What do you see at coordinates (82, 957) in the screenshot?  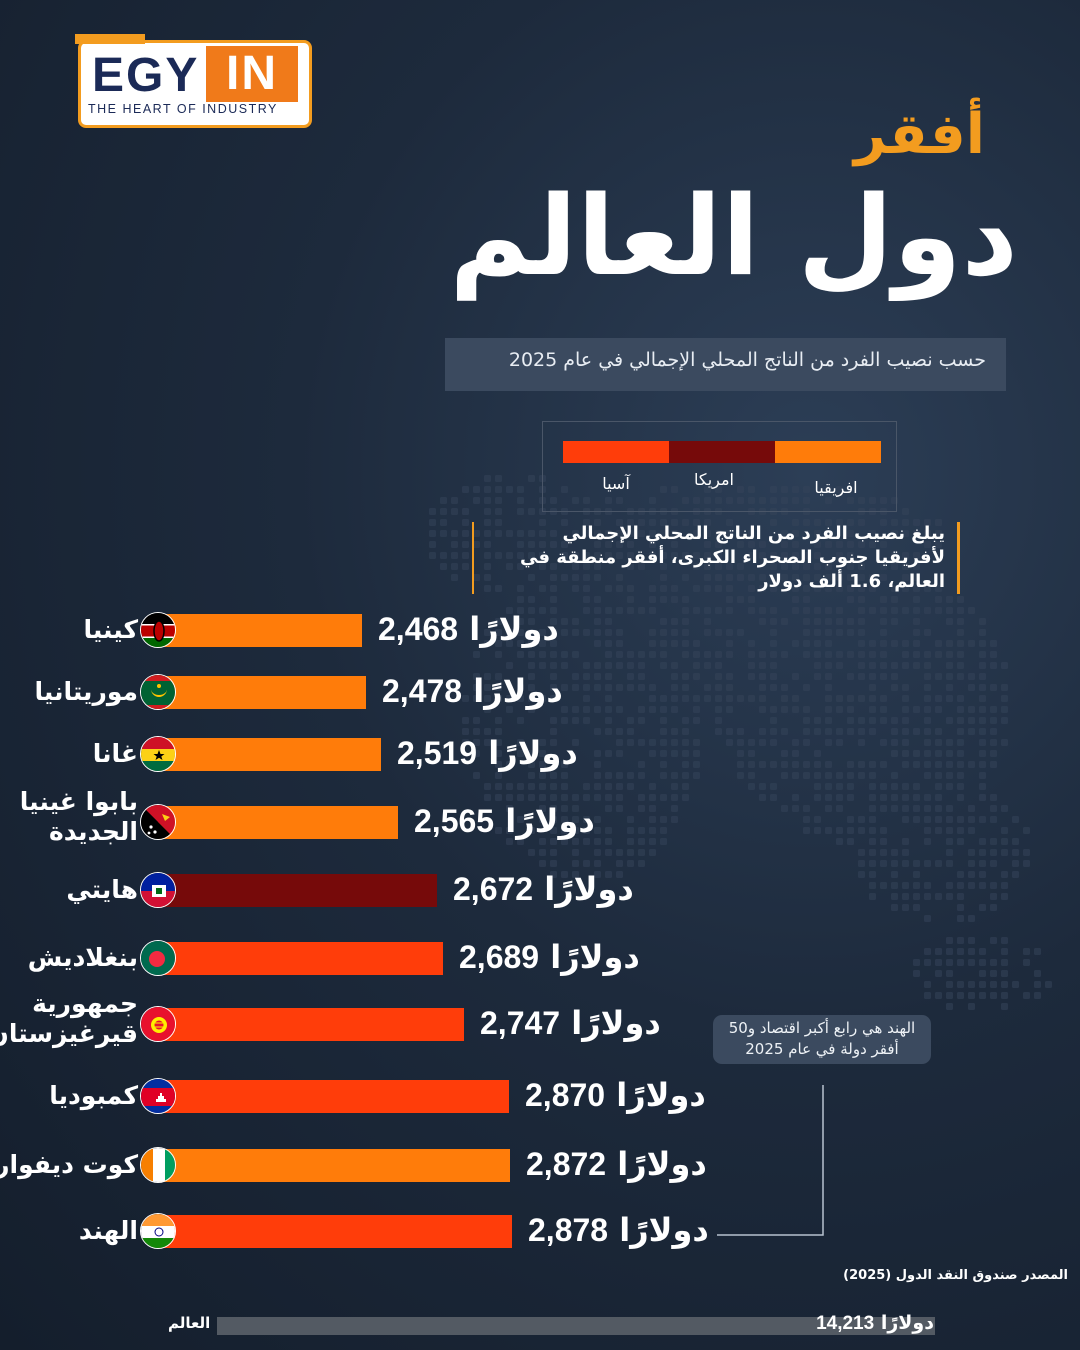 I see `tick-label-line: بنغلاديش` at bounding box center [82, 957].